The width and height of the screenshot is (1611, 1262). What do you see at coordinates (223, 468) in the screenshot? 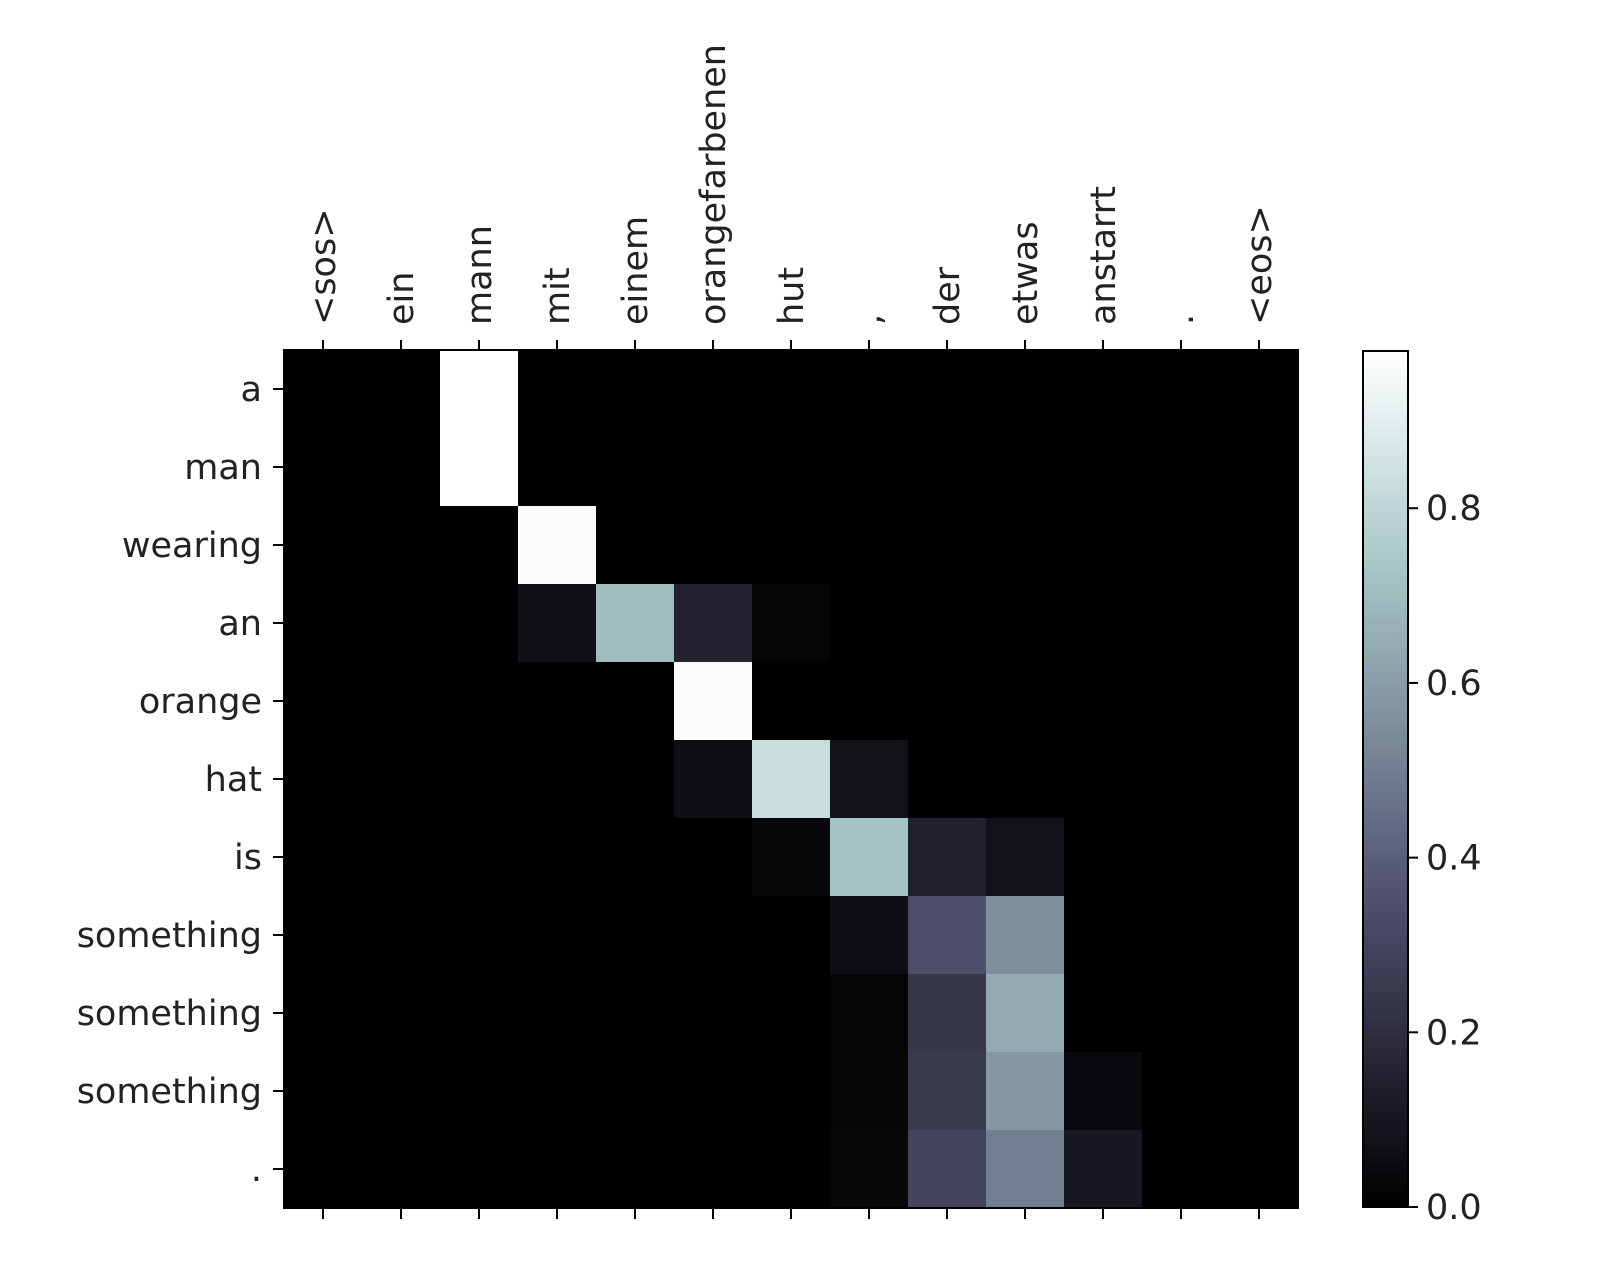
I see `y-tick-label: man` at bounding box center [223, 468].